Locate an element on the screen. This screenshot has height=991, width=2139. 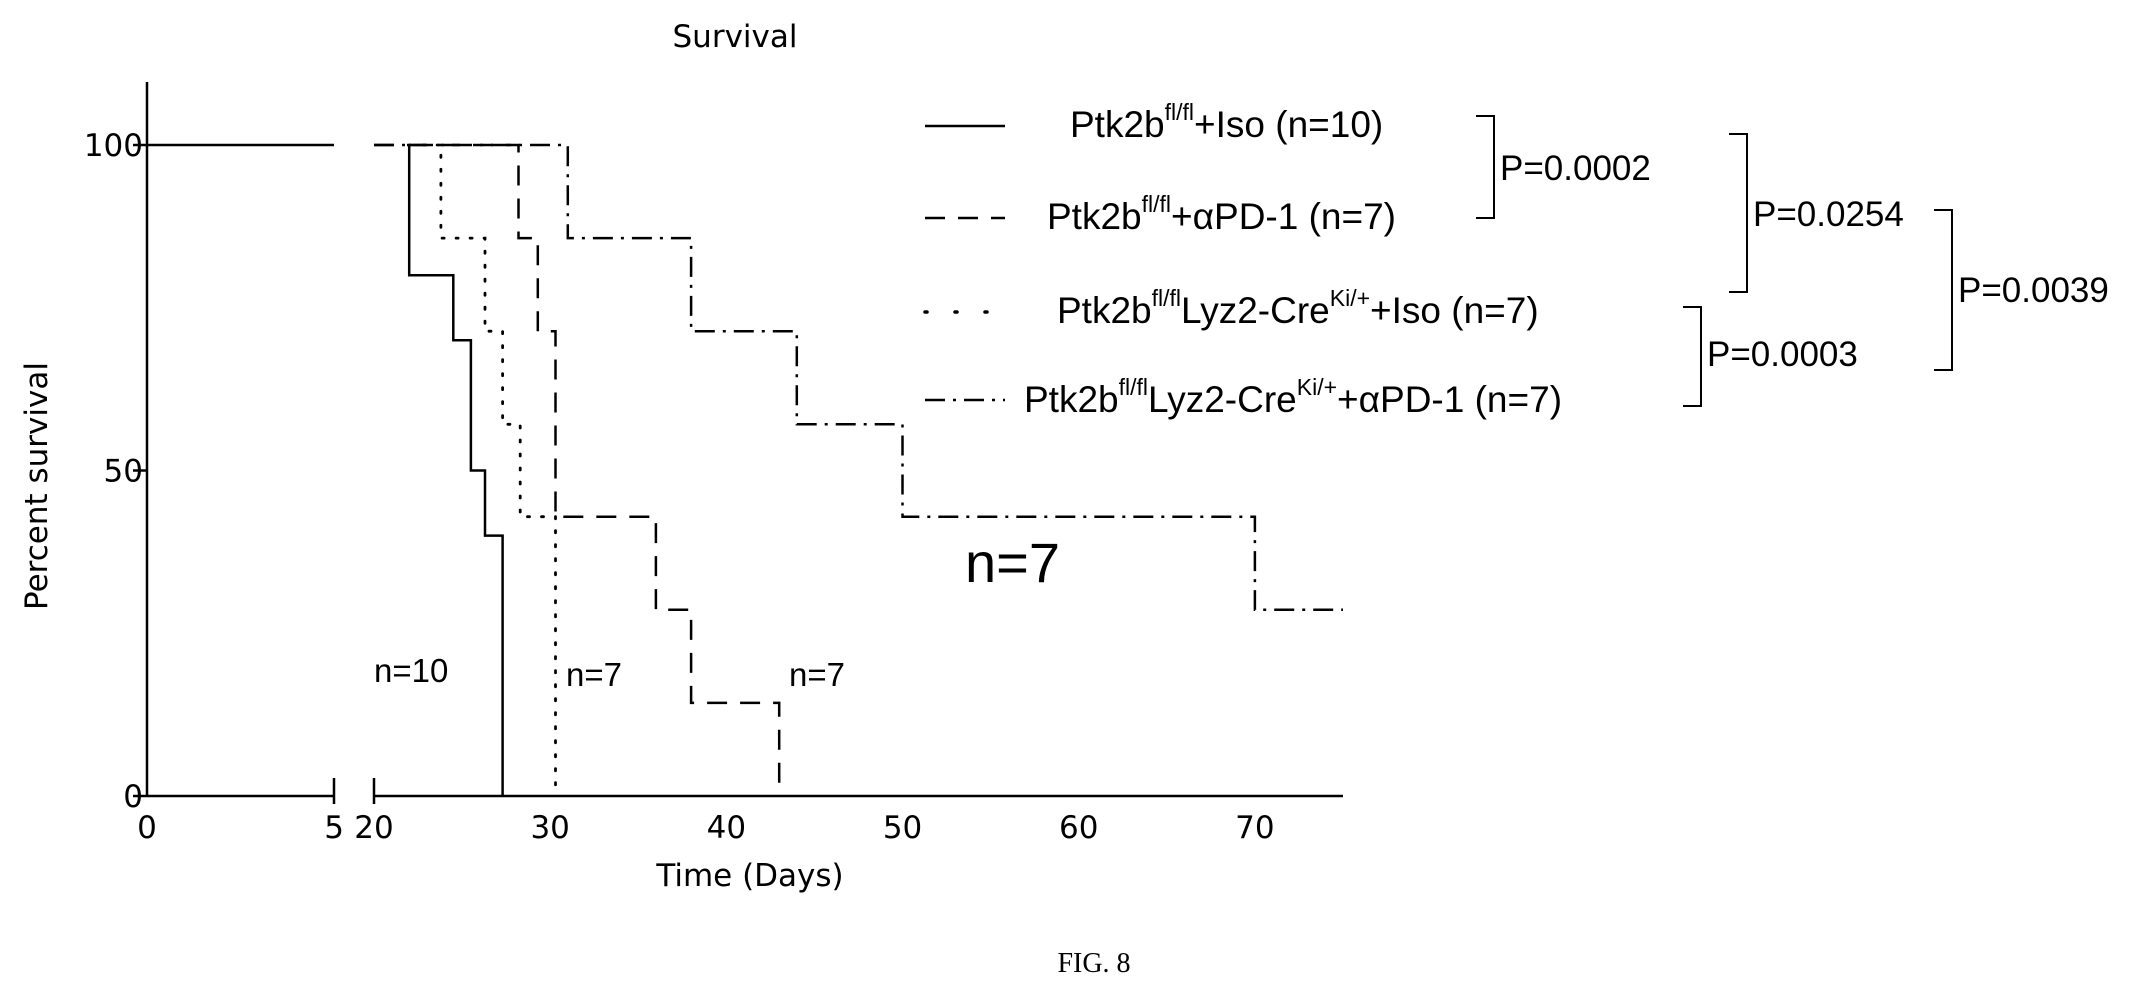
p-value-2: P=0.0254 is located at coordinates (1828, 214).